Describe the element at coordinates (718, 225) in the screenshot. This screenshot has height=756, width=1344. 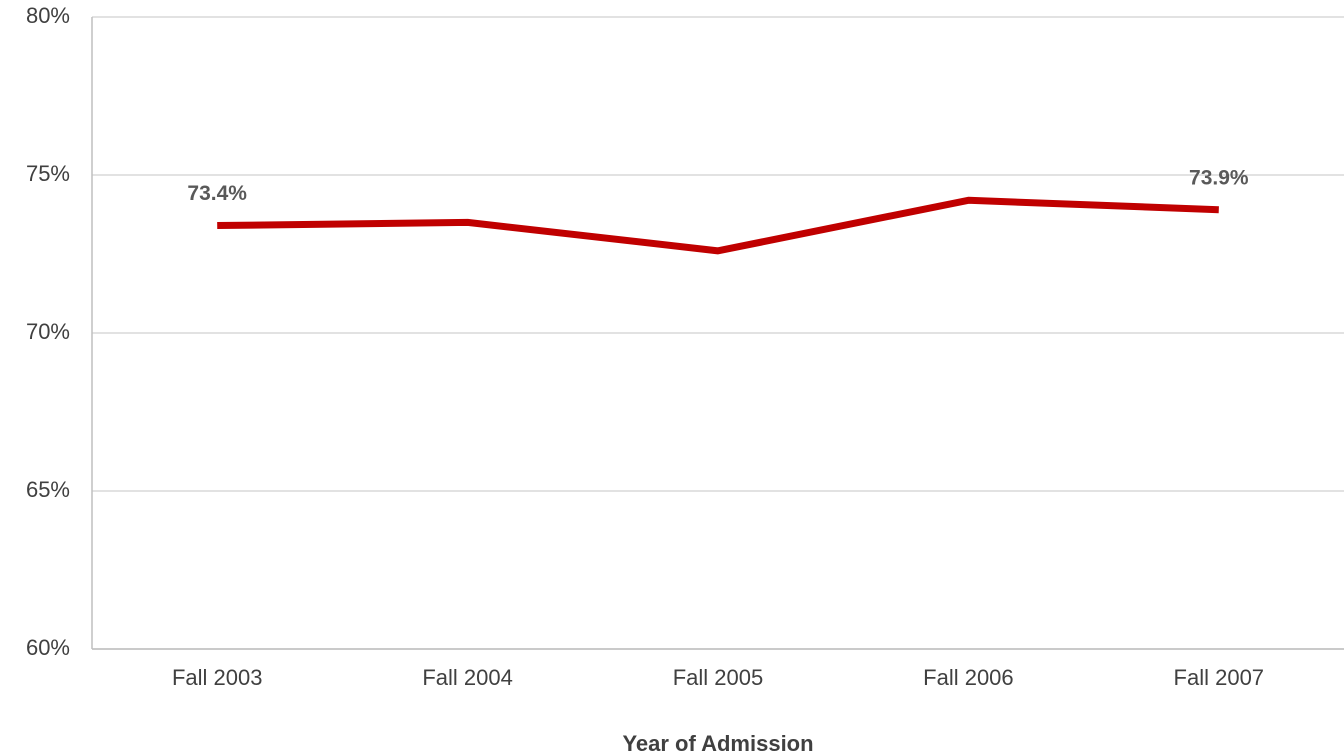
I see `line` at that location.